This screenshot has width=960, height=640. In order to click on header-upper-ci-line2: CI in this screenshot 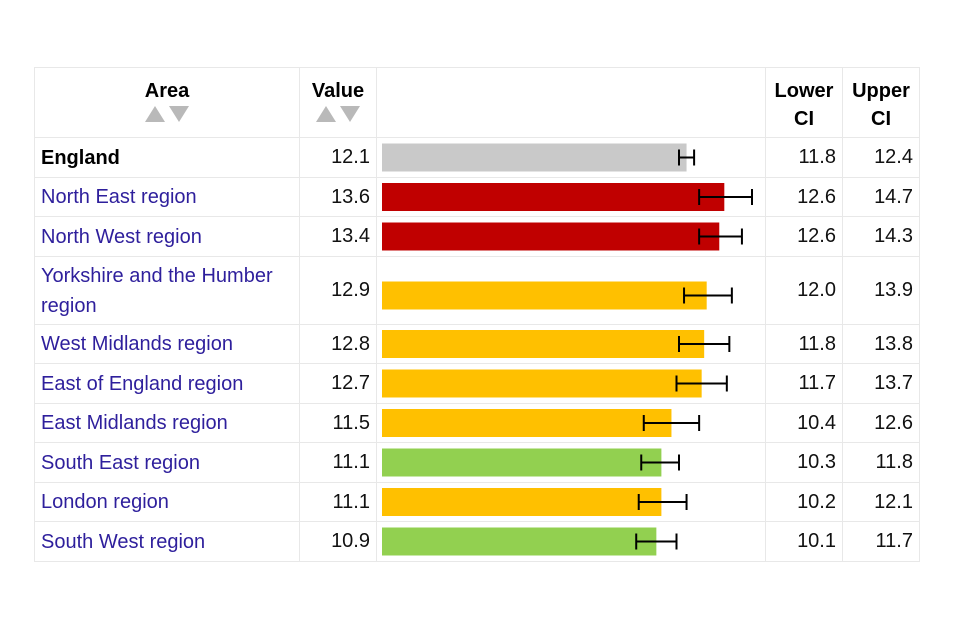, I will do `click(881, 119)`.